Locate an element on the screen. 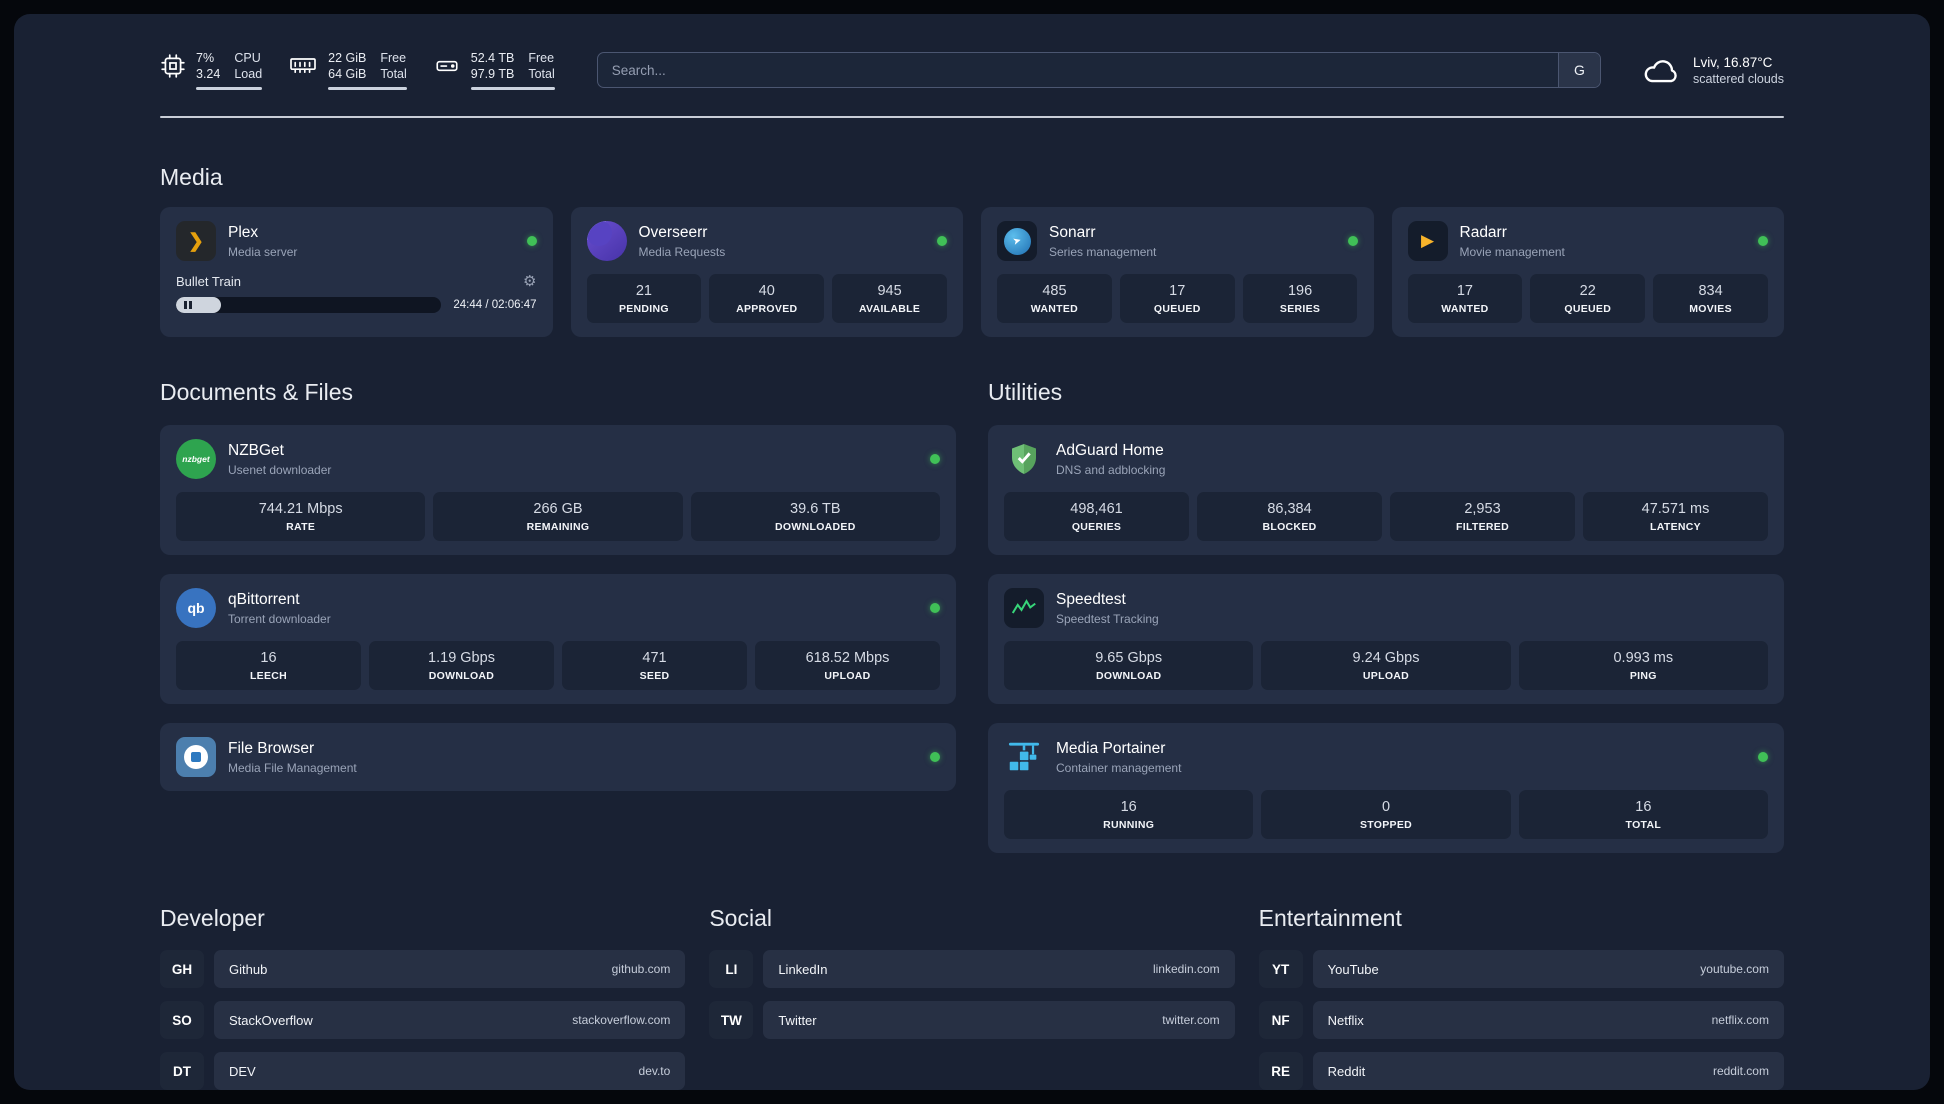  stat-box: 9.65 Gbps DOWNLOAD is located at coordinates (1129, 665).